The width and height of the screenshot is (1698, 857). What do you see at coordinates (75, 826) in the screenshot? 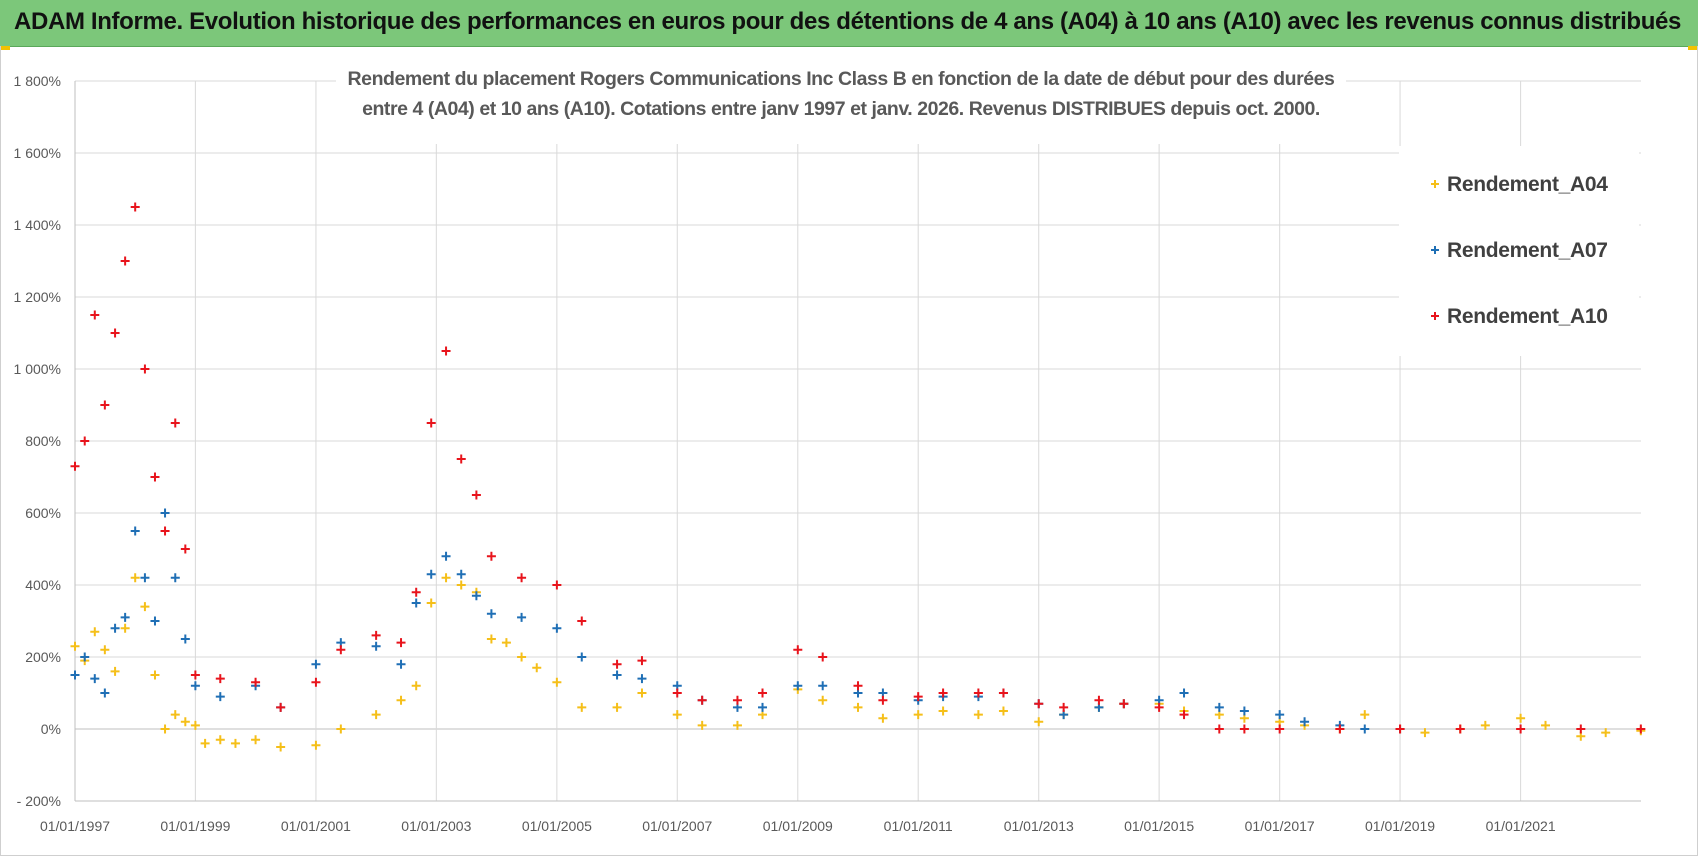
I see `x-tick-label: 01/01/1997` at bounding box center [75, 826].